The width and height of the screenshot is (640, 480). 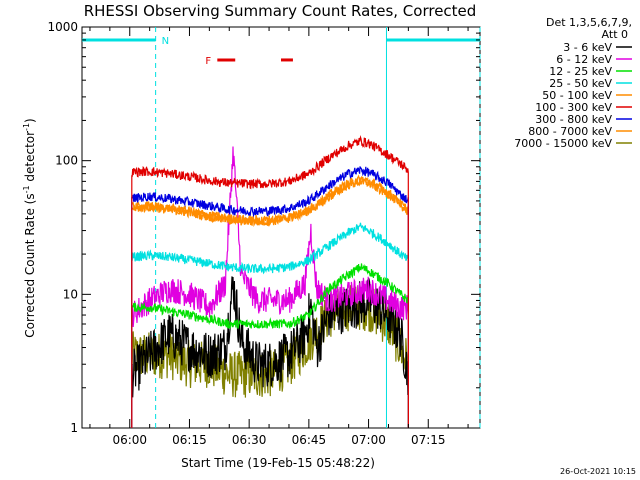 What do you see at coordinates (587, 47) in the screenshot?
I see `legend-item-label: 3 - 6 keV` at bounding box center [587, 47].